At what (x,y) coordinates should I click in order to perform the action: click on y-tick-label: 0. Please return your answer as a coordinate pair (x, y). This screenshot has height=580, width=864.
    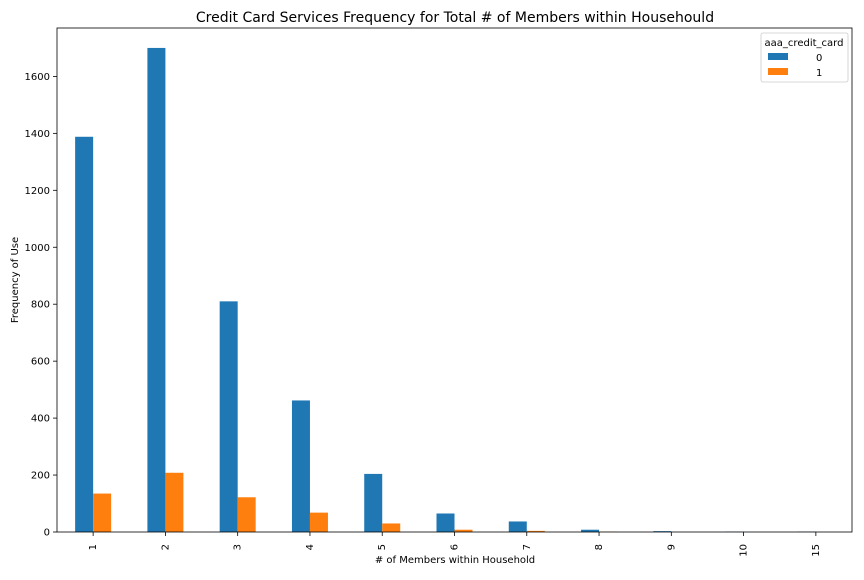
    Looking at the image, I should click on (47, 533).